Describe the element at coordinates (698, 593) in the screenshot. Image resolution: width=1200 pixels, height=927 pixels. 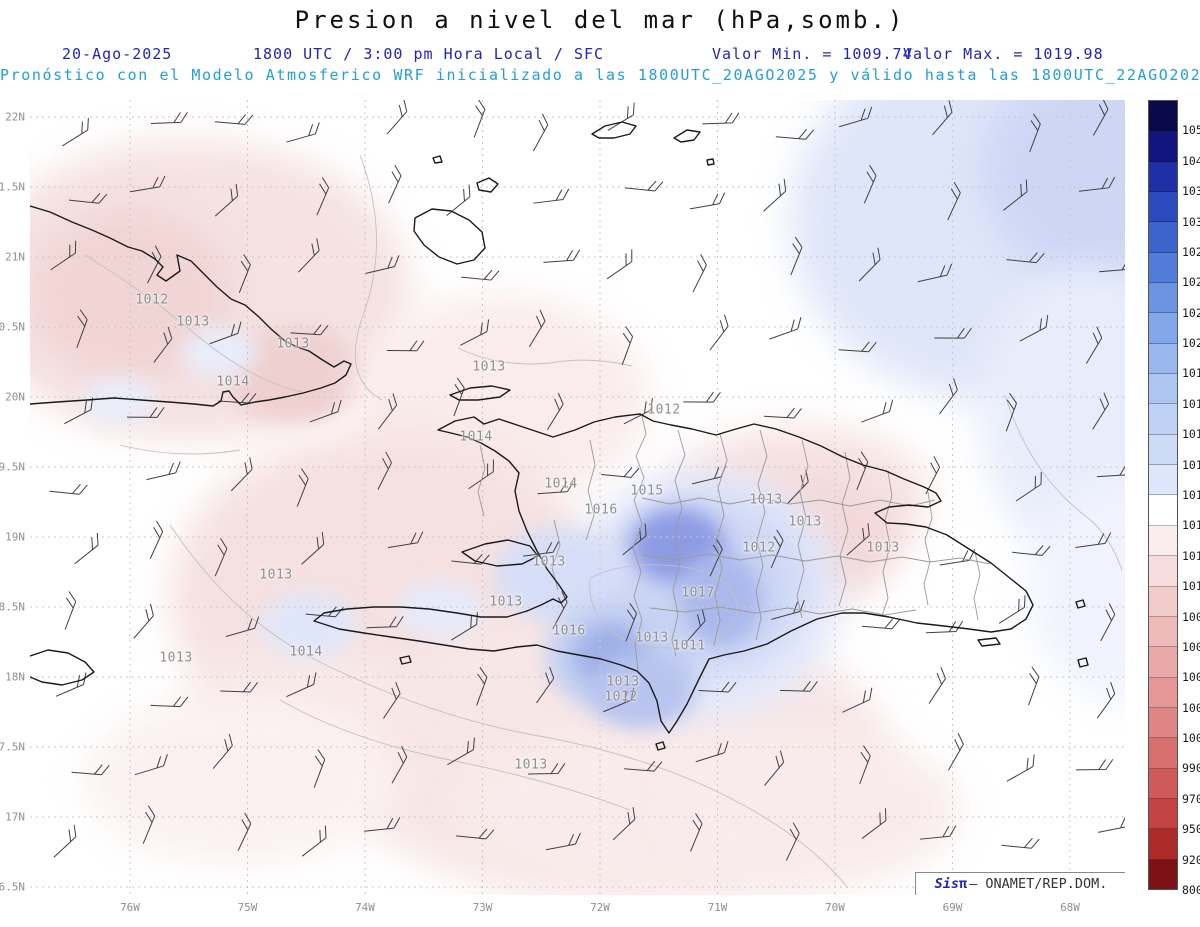
I see `contour-label: 1017` at that location.